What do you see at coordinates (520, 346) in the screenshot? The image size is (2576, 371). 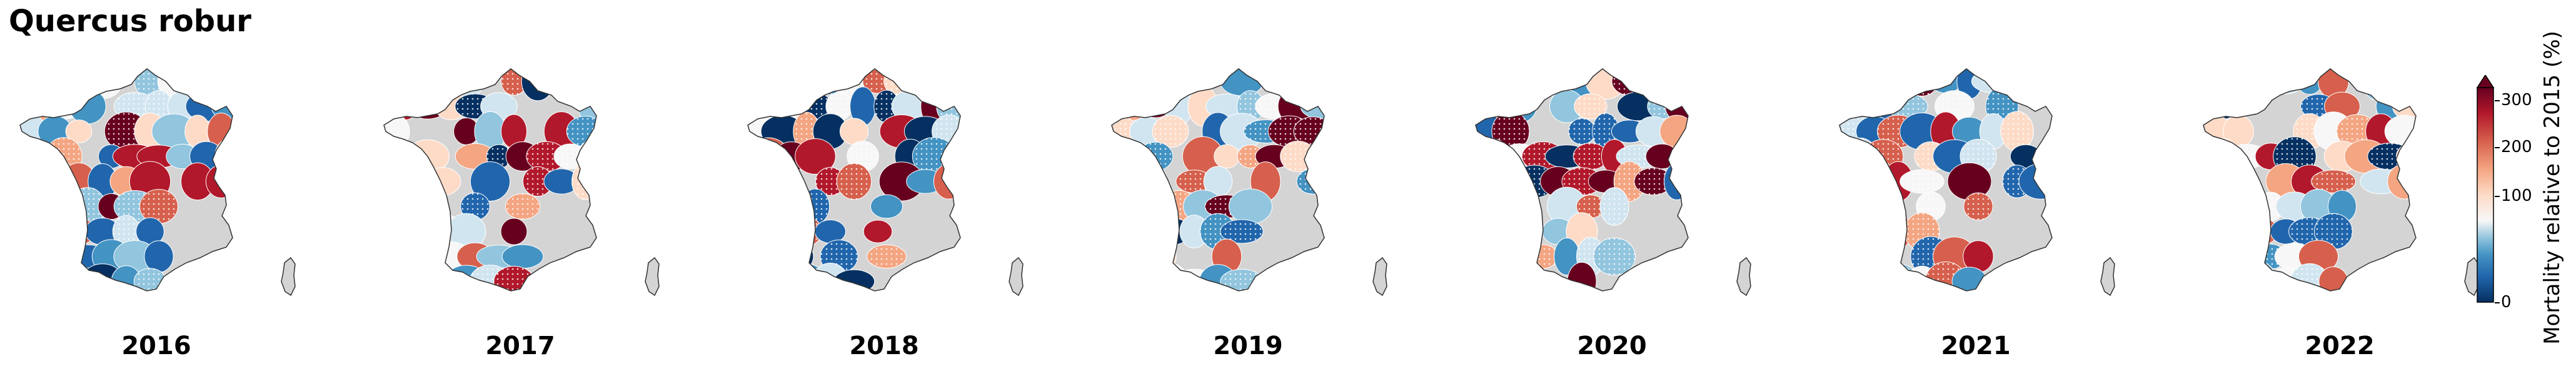 I see `year-label: 2017` at bounding box center [520, 346].